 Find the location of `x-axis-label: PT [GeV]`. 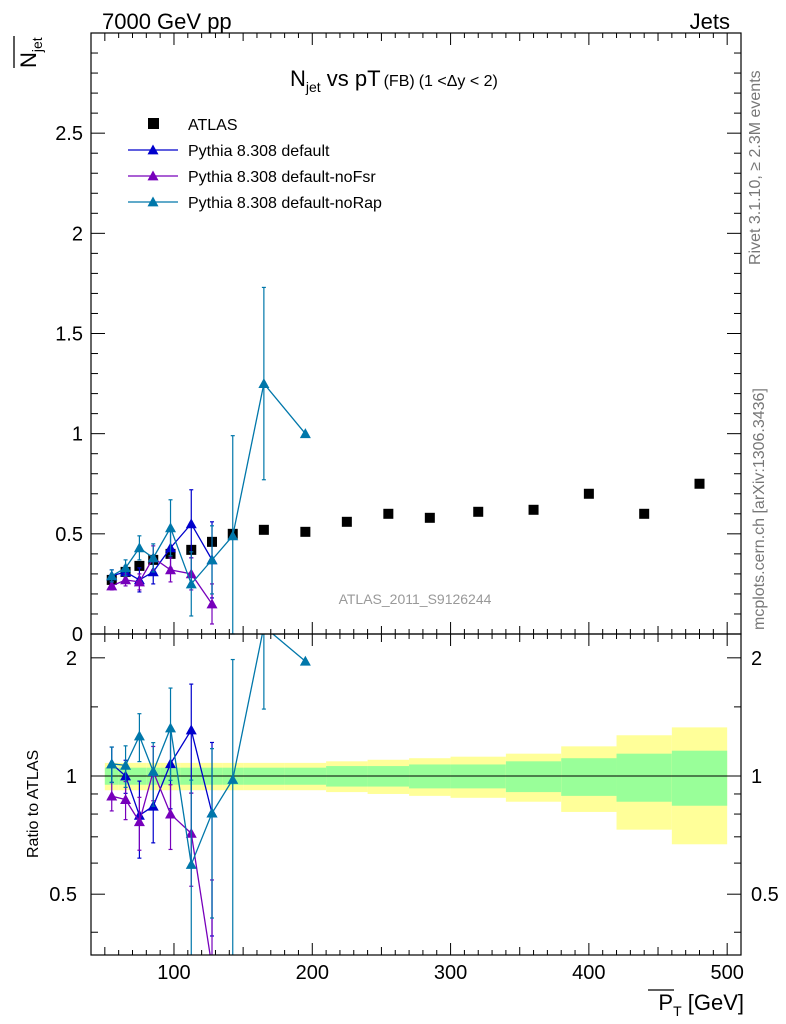

x-axis-label: PT [GeV] is located at coordinates (701, 1004).